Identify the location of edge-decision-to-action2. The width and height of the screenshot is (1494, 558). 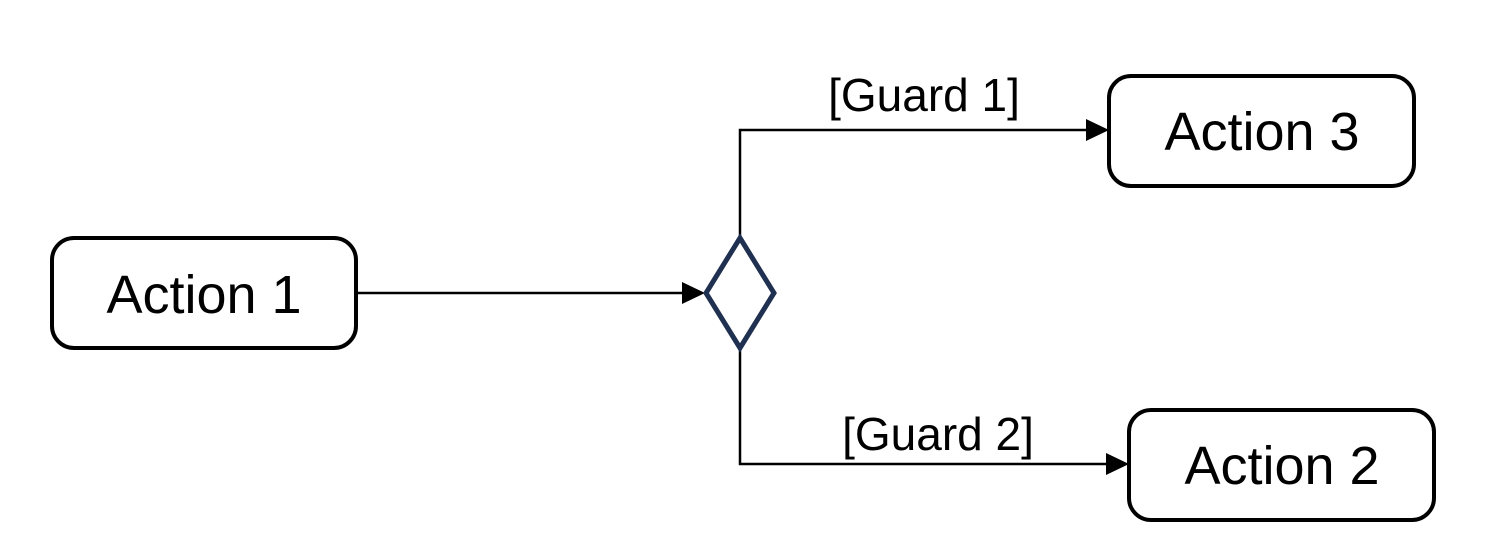
(933, 411).